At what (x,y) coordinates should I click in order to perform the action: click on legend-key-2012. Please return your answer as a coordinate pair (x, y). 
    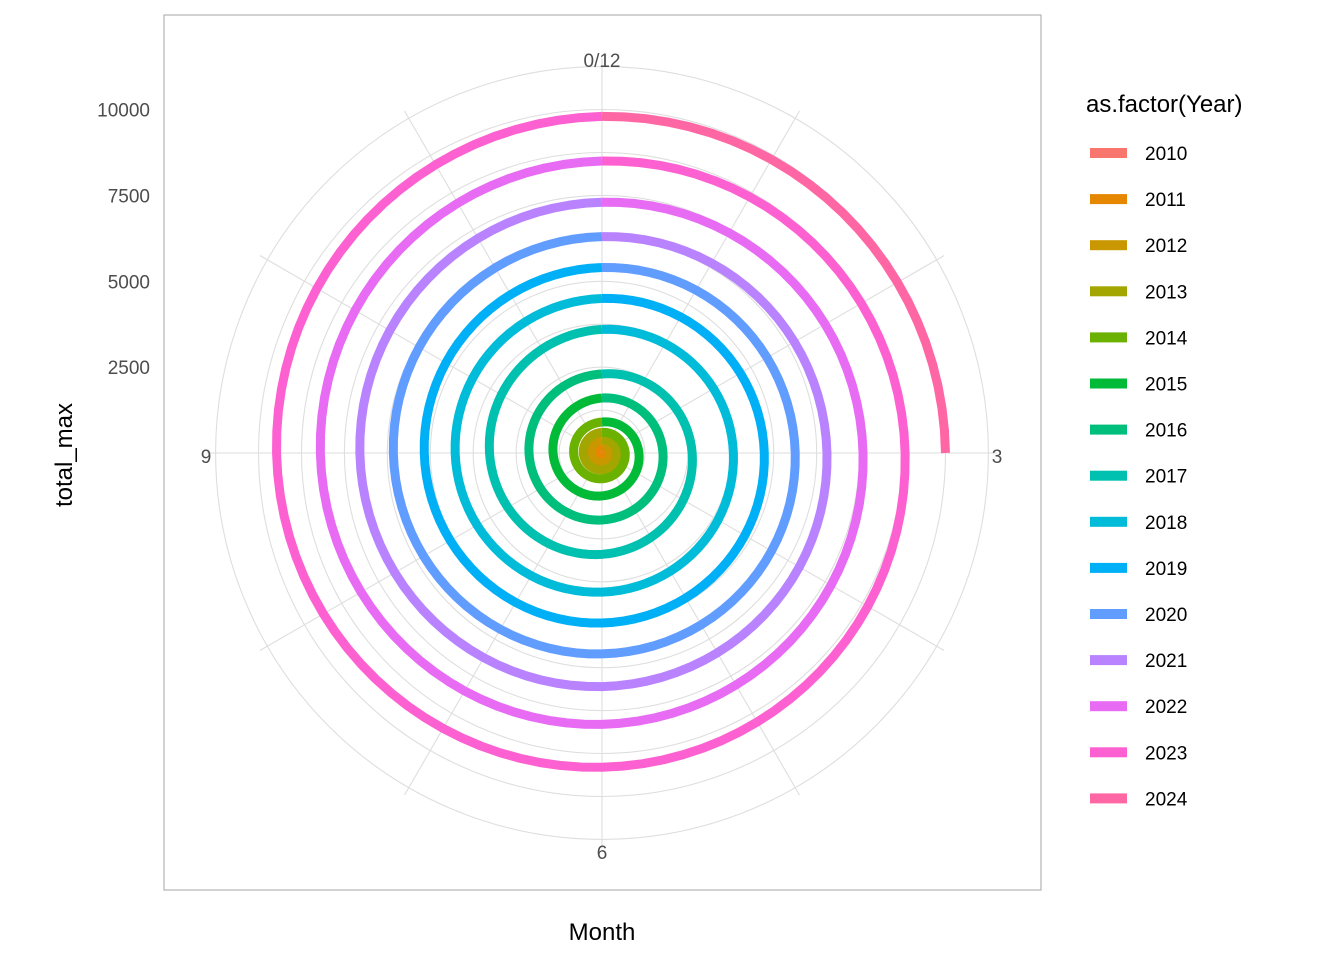
    Looking at the image, I should click on (1108, 245).